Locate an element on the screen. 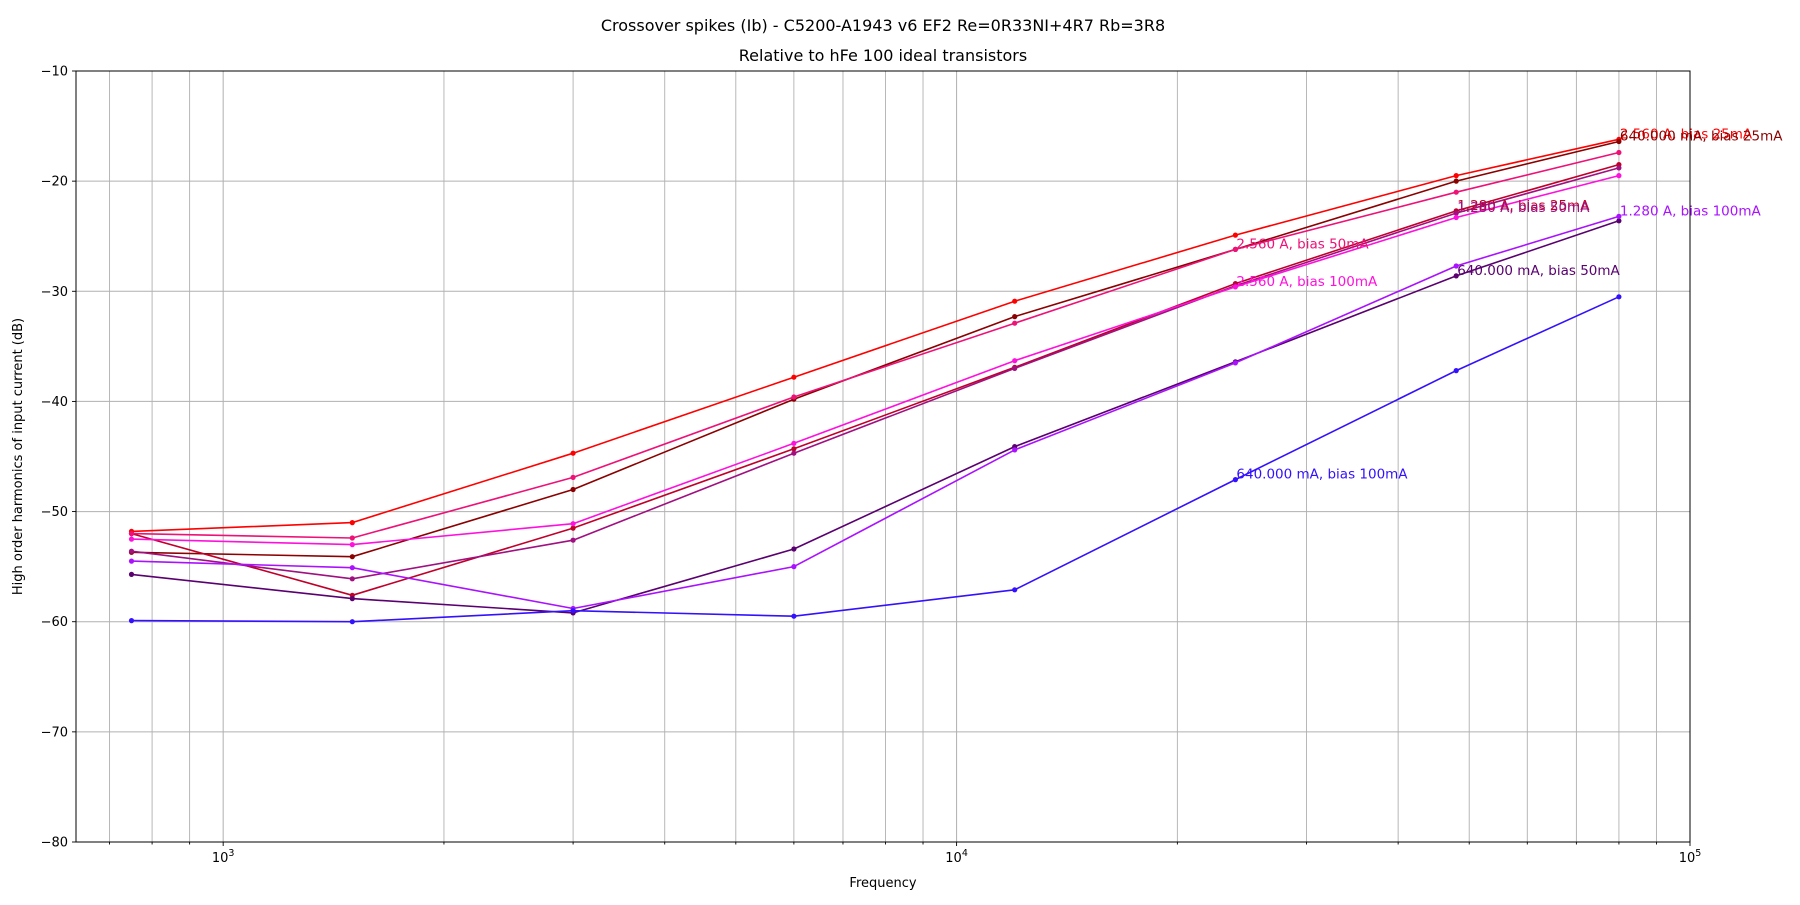 The image size is (1800, 905). series-label: 640.000 mA, bias 100mA is located at coordinates (1322, 475).